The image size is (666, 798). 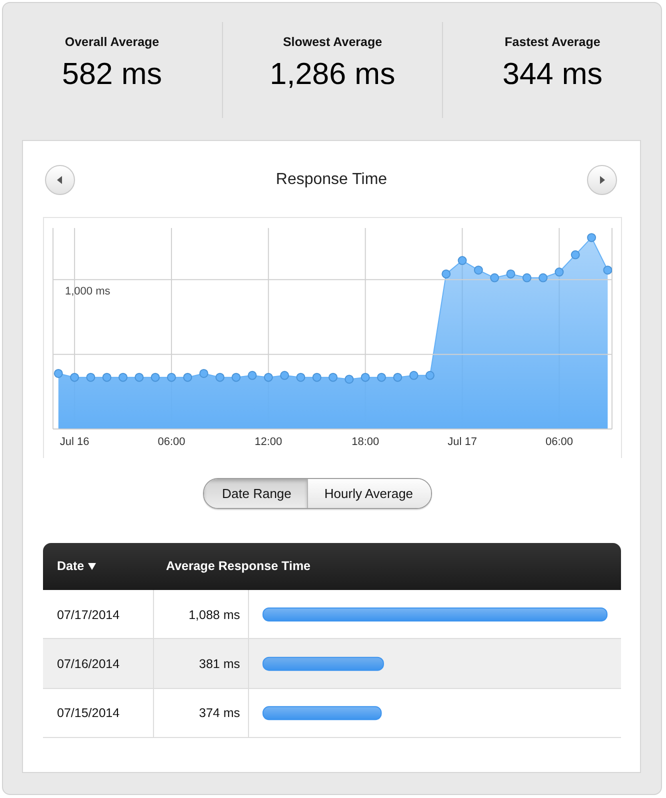 I want to click on y-tick-label: 07/16/2014, so click(x=88, y=664).